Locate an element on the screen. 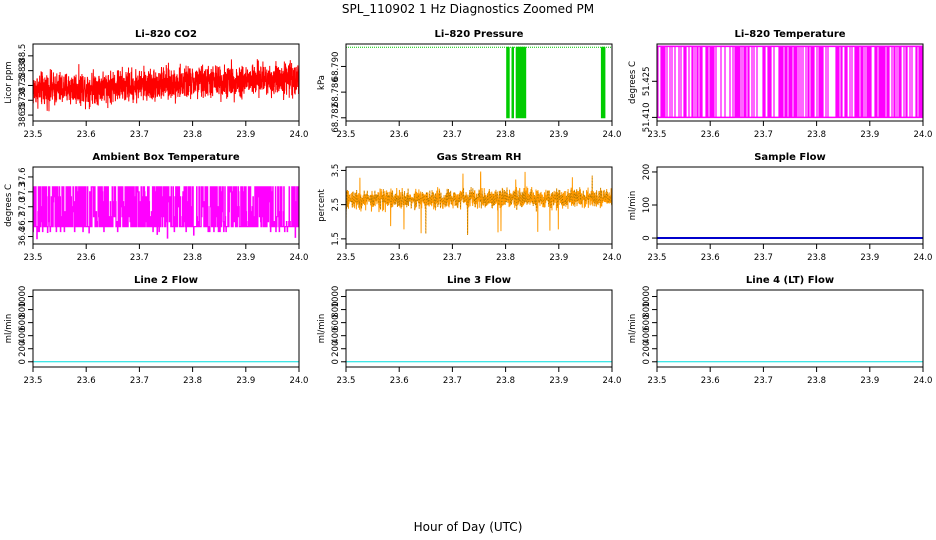 The height and width of the screenshot is (540, 936). chart-title: Gas Stream RH is located at coordinates (479, 157).